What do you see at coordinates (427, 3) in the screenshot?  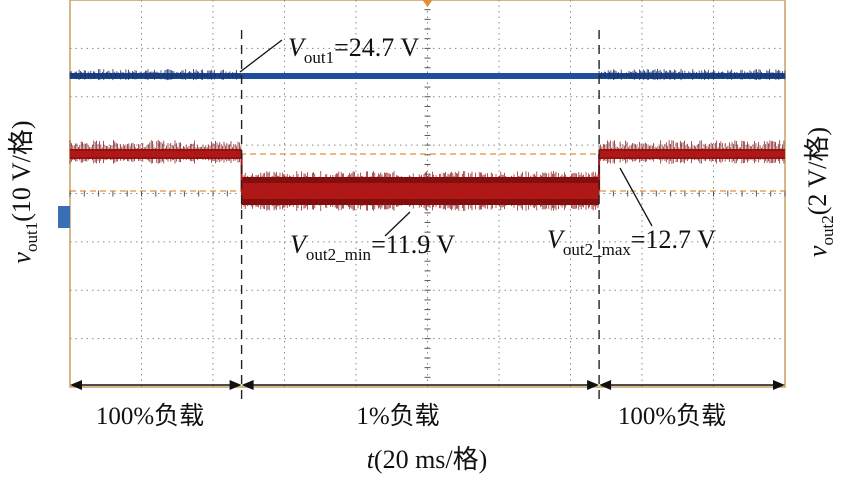 I see `trigger-marker` at bounding box center [427, 3].